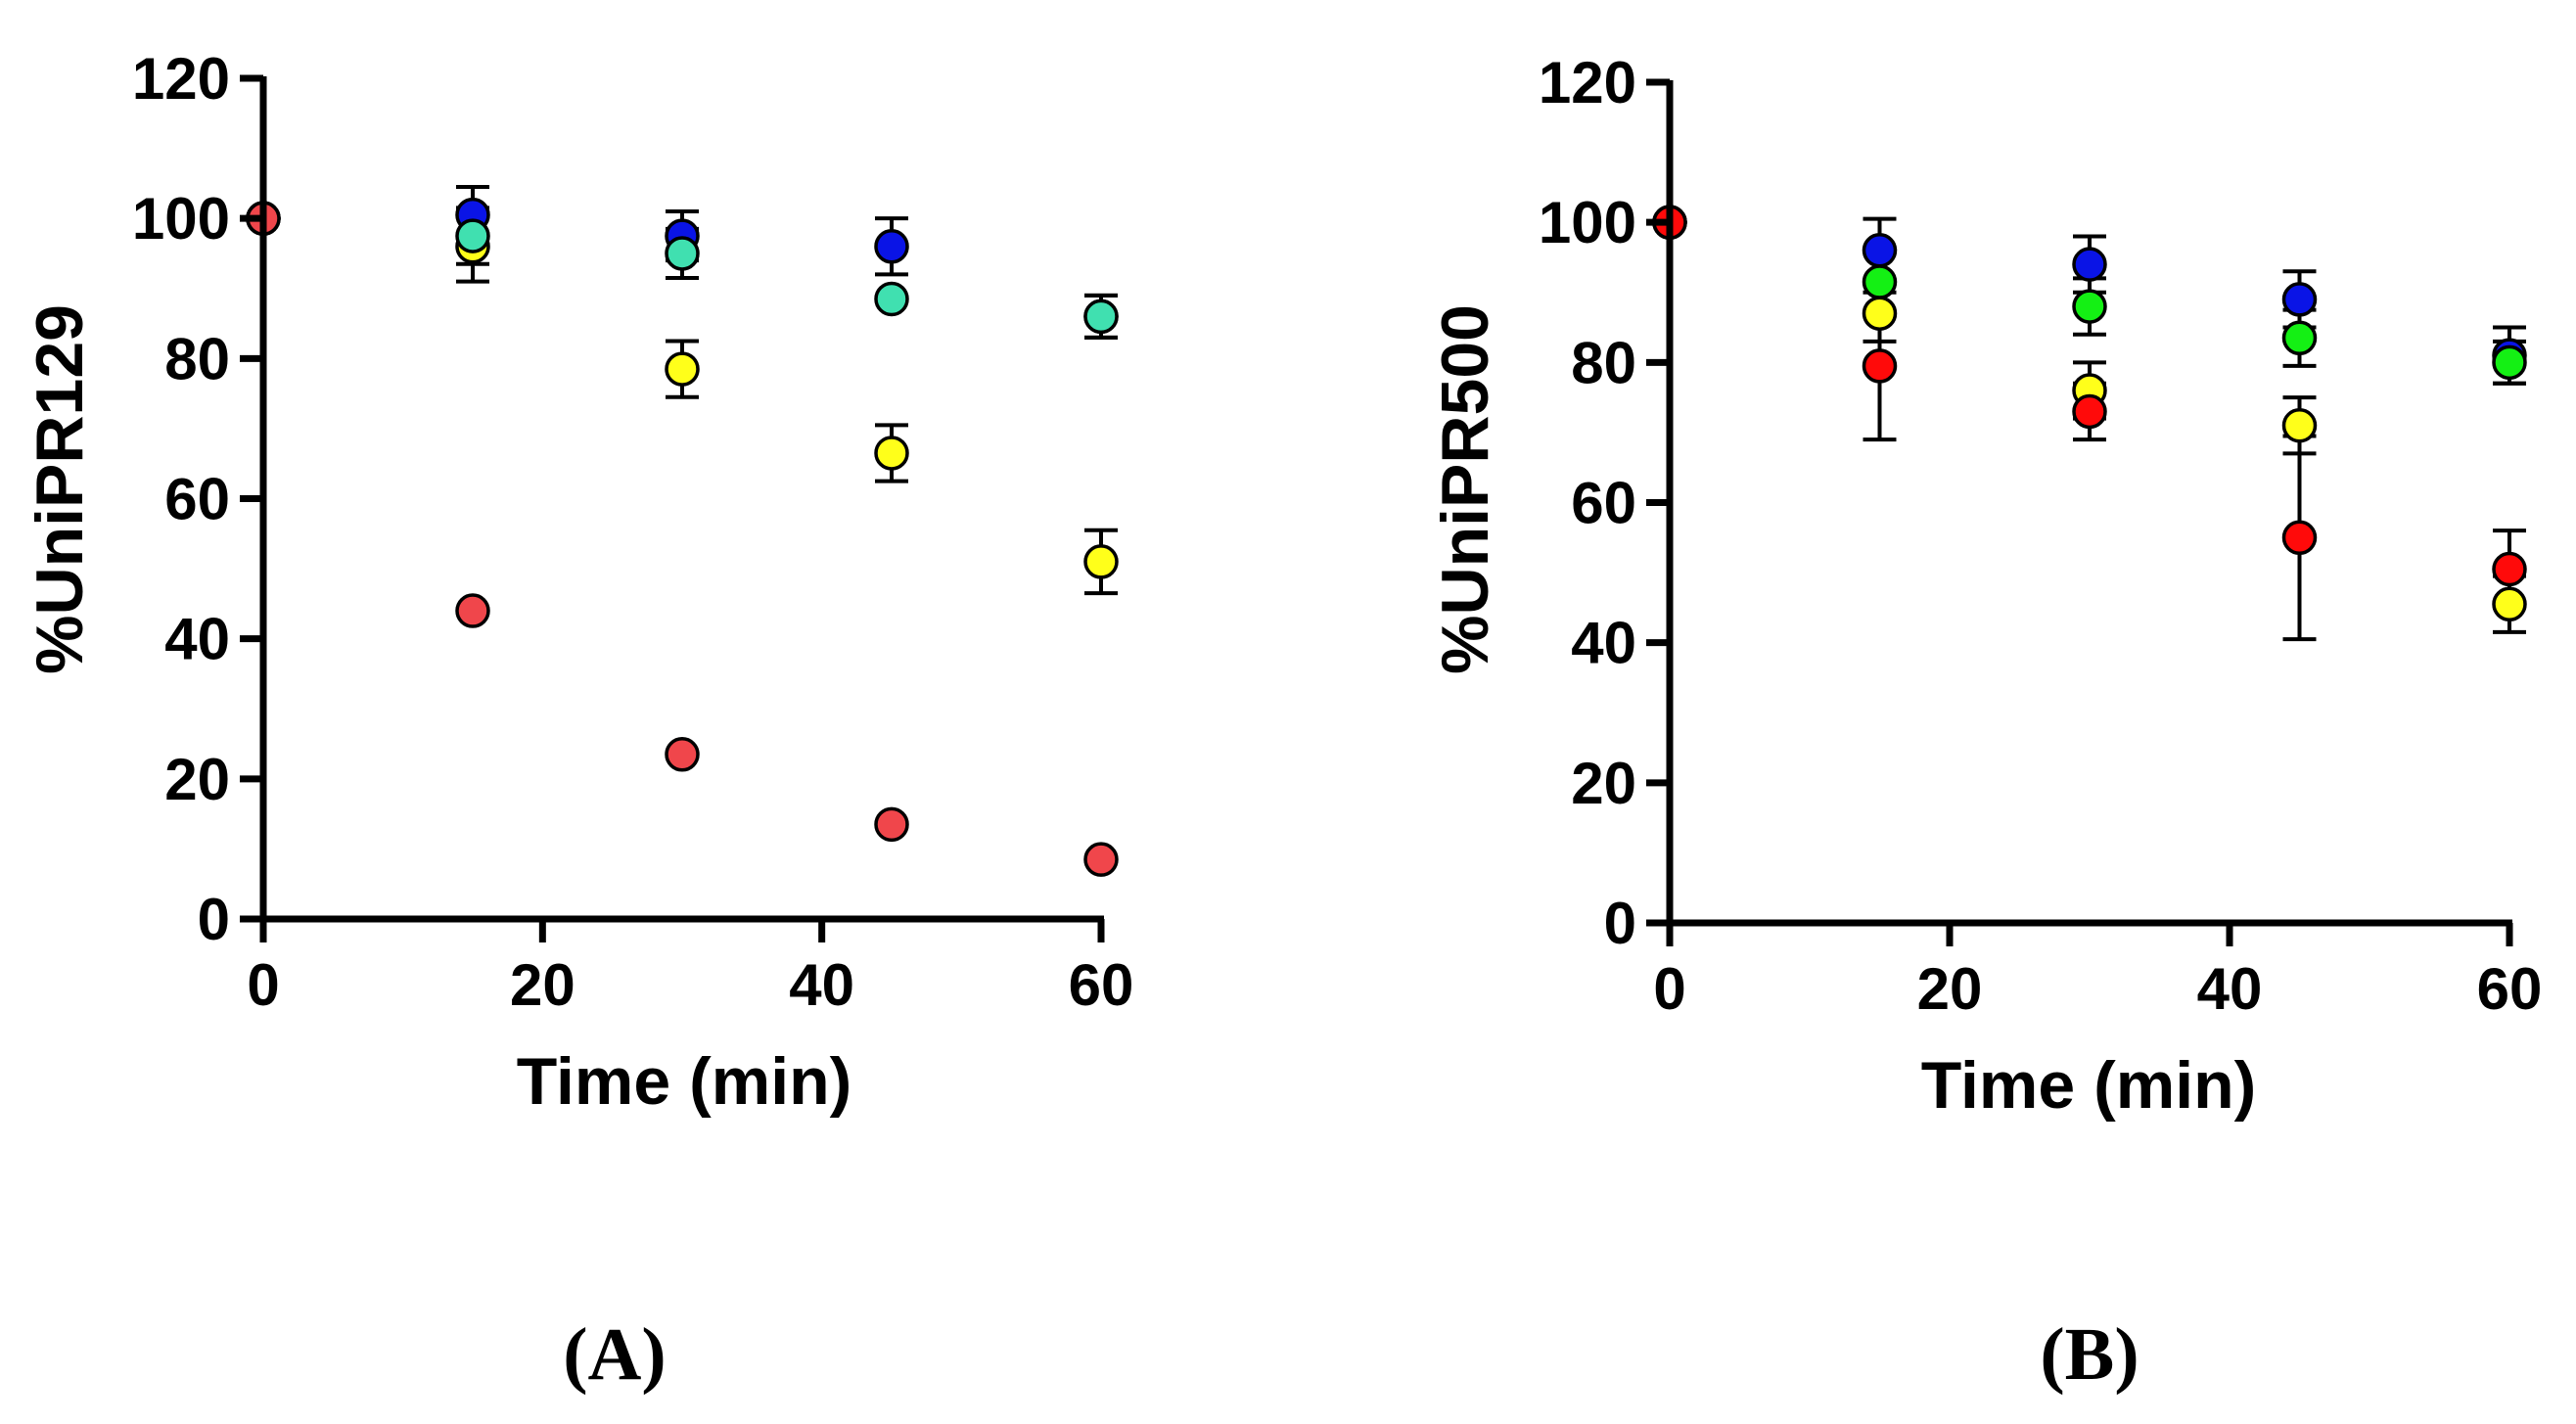 The width and height of the screenshot is (2576, 1424). I want to click on panel-a-x-tick-label-0: 0, so click(263, 985).